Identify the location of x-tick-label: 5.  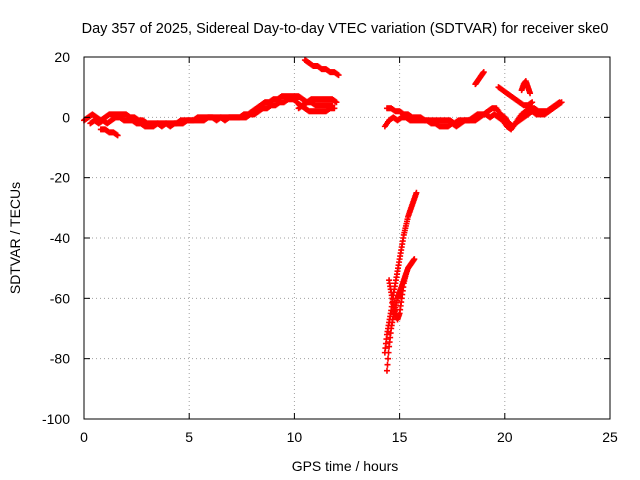
(189, 437).